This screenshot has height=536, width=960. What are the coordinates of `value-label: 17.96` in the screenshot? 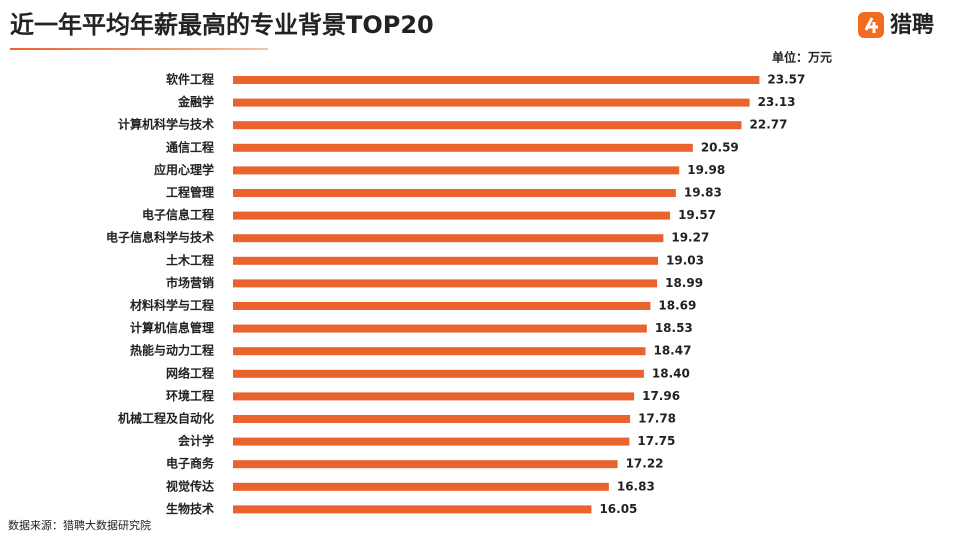 It's located at (661, 396).